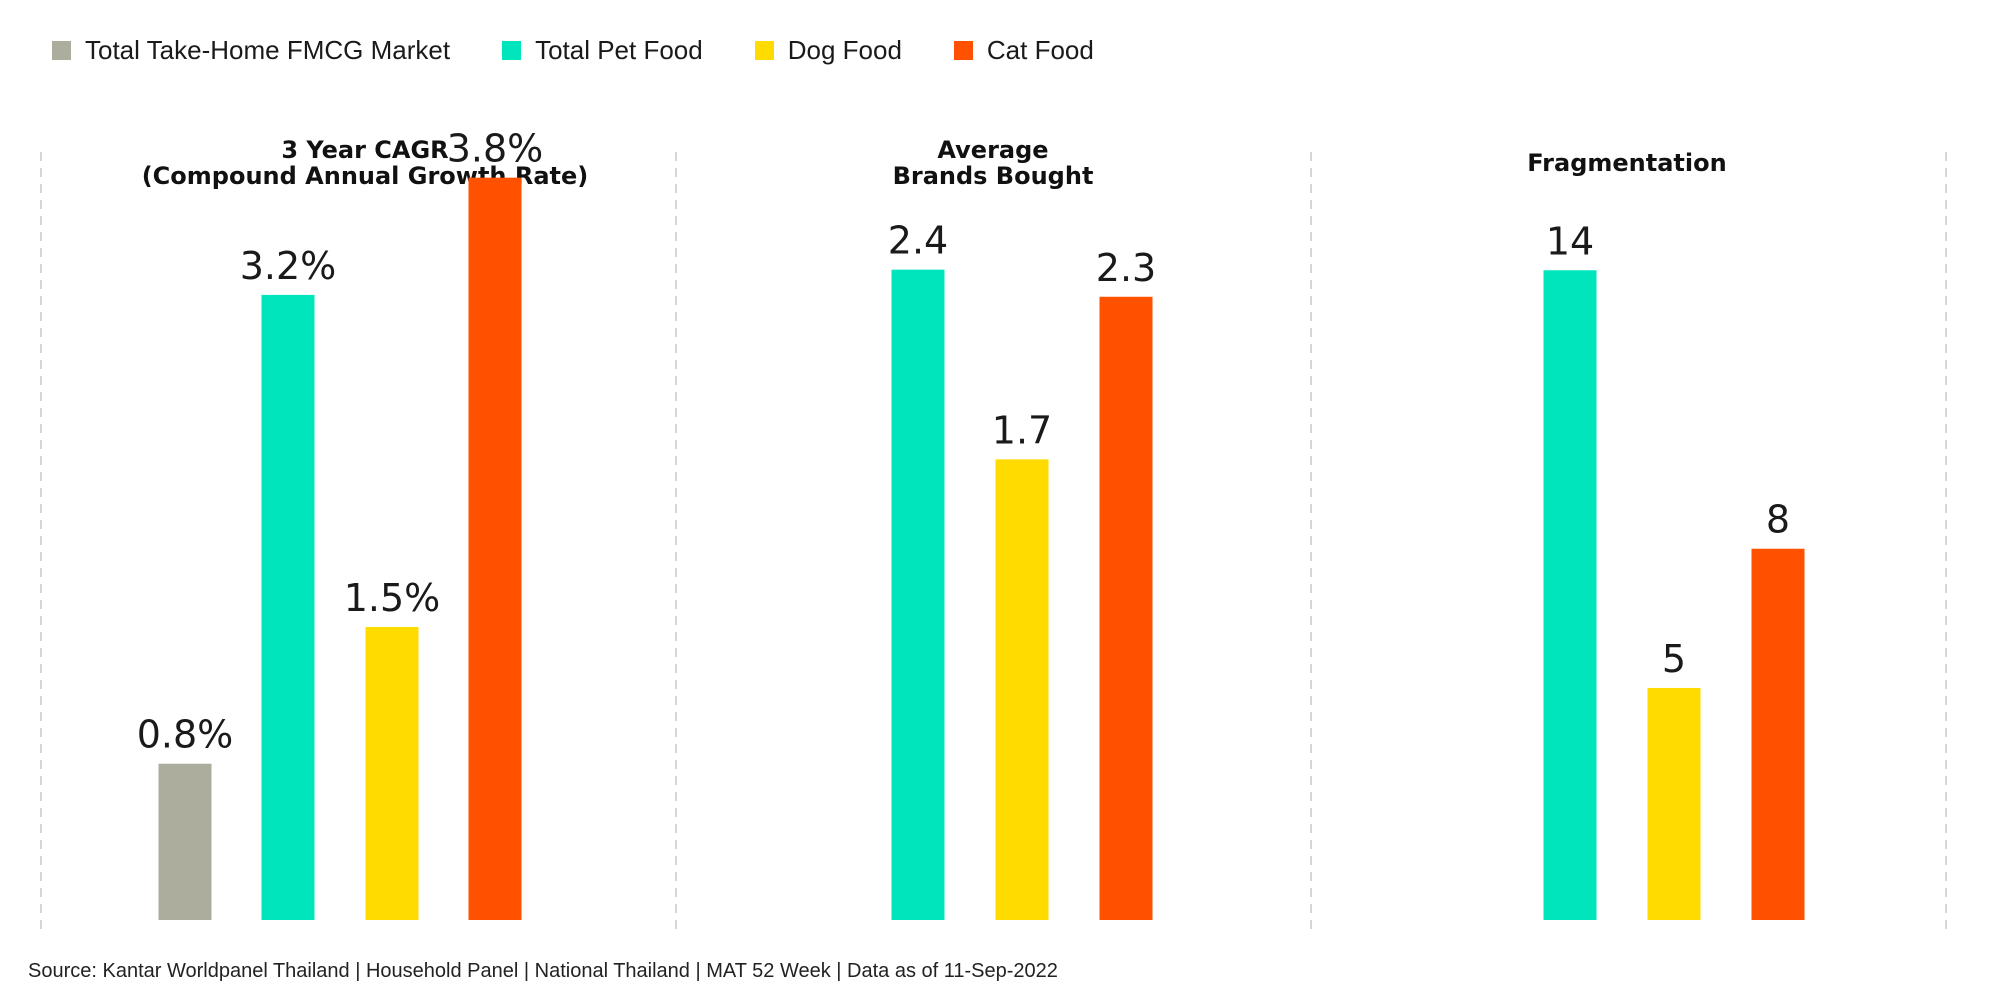 This screenshot has height=1004, width=2000. I want to click on panel-title: Brands Bought, so click(993, 176).